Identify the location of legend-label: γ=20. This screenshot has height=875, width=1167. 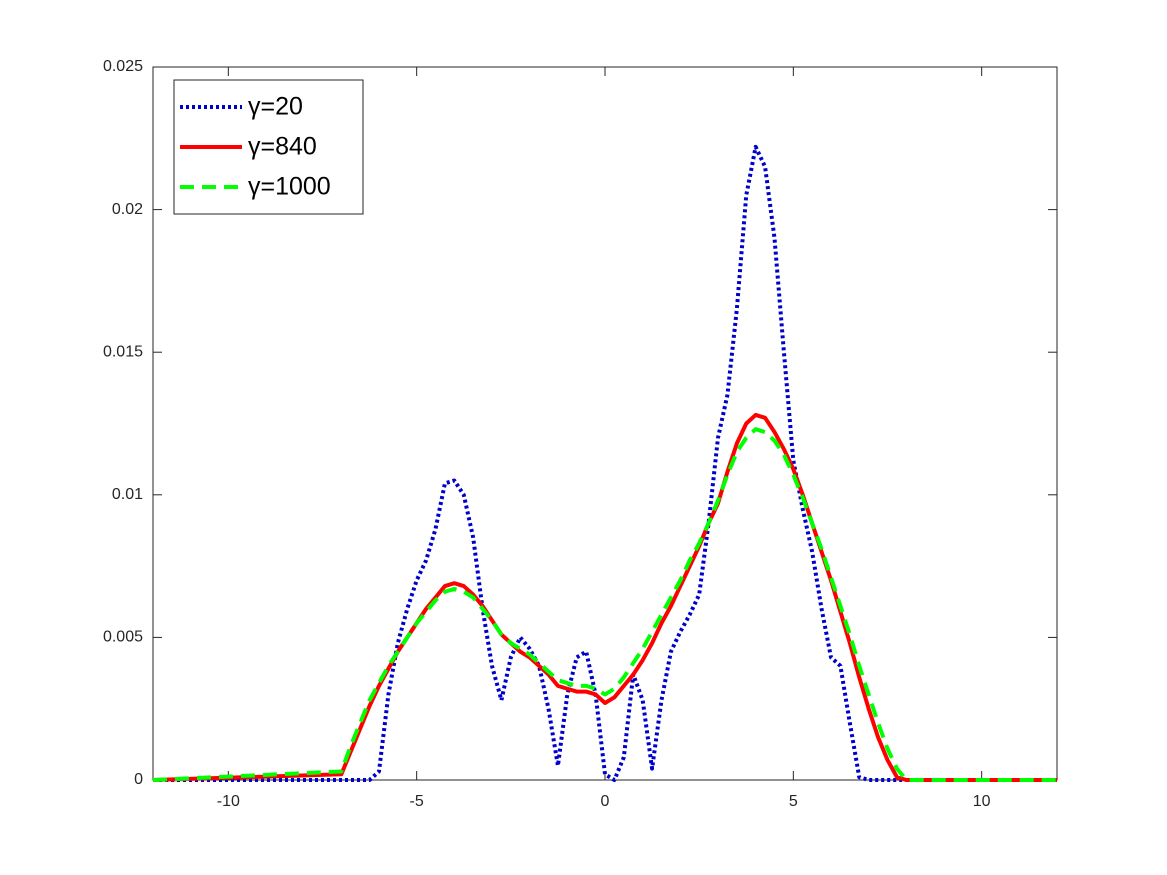
(275, 107).